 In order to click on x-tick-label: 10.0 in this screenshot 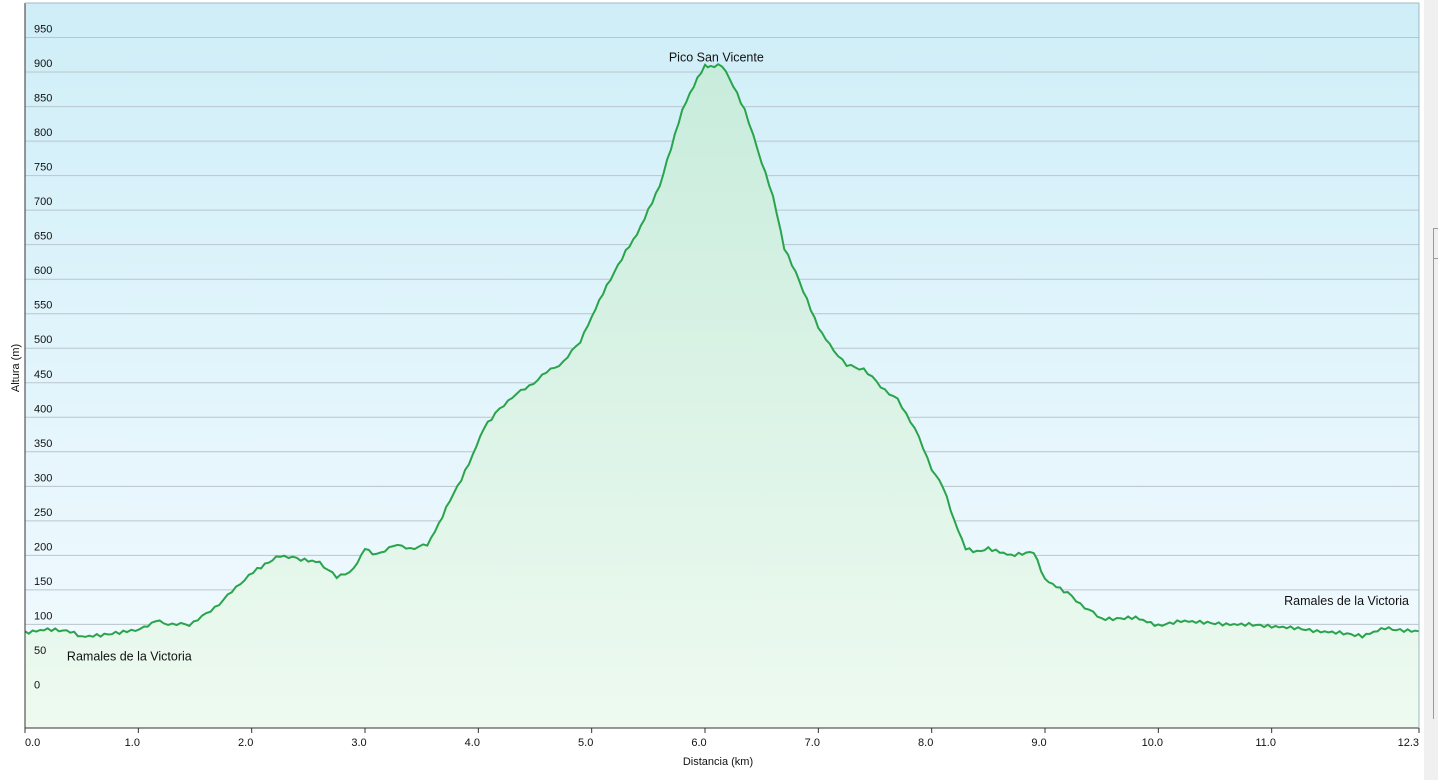, I will do `click(1152, 743)`.